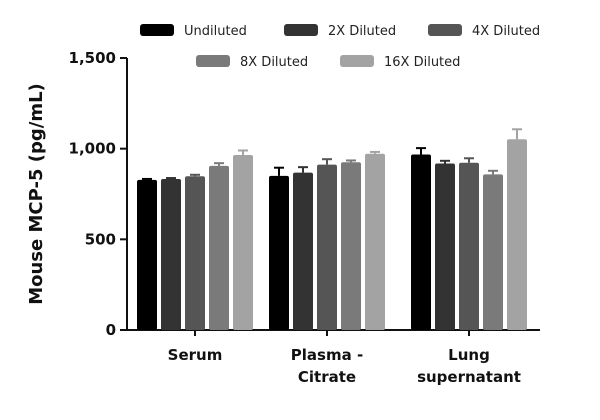  What do you see at coordinates (327, 366) in the screenshot?
I see `x-tick-label: Plasma -Citrate` at bounding box center [327, 366].